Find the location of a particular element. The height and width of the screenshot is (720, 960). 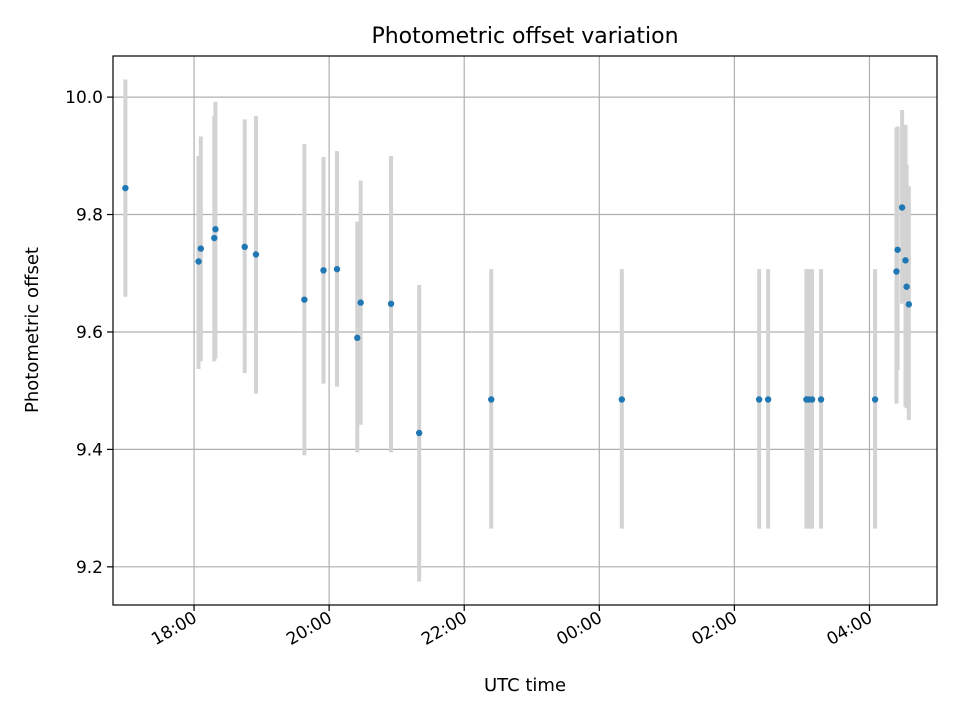

y-axis-label: Photometric offset is located at coordinates (32, 330).